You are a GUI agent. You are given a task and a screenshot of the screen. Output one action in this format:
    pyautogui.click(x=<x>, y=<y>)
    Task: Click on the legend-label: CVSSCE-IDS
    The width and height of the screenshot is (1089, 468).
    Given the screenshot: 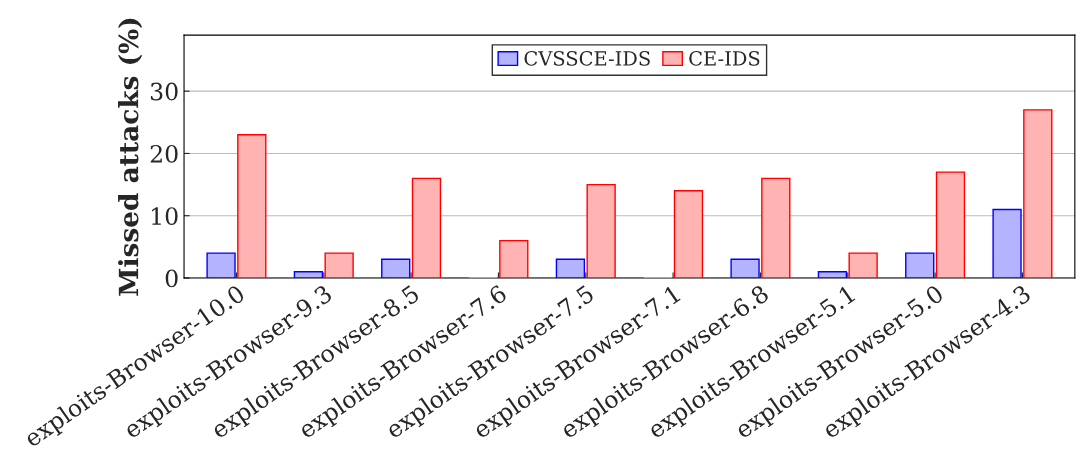 What is the action you would take?
    pyautogui.click(x=587, y=58)
    